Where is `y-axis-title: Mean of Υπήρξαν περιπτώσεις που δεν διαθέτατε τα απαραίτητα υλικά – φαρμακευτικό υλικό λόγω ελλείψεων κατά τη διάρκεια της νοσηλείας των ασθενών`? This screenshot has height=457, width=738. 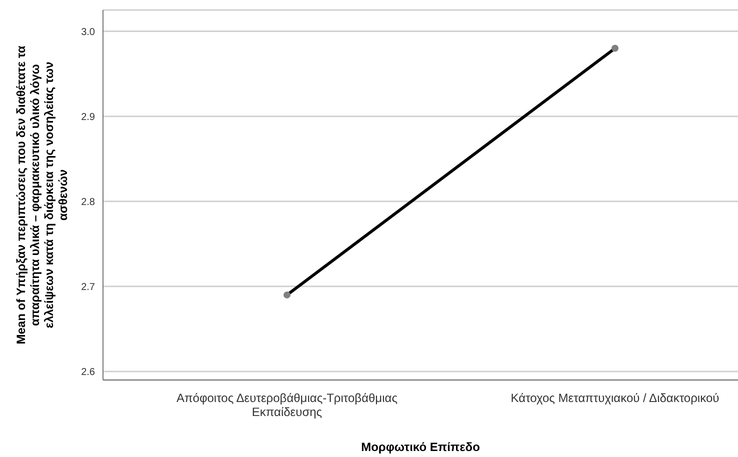
y-axis-title: Mean of Υπήρξαν περιπτώσεις που δεν διαθέτατε τα απαραίτητα υλικά – φαρμακευτικό υλικό λόγω ελλείψεων κατά τη διάρκεια της νοσηλείας των ασθενών is located at coordinates (42, 194).